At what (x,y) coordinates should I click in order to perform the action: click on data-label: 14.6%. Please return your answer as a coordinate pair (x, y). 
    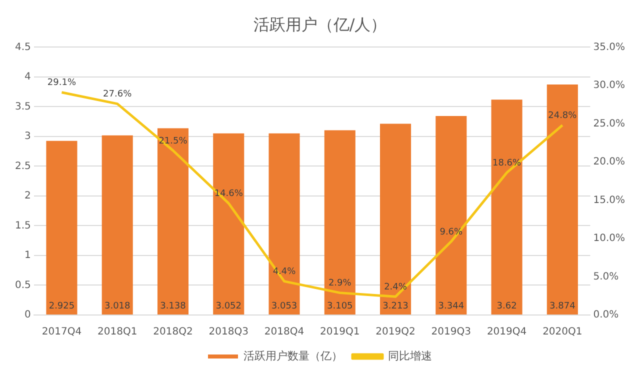
    Looking at the image, I should click on (229, 194).